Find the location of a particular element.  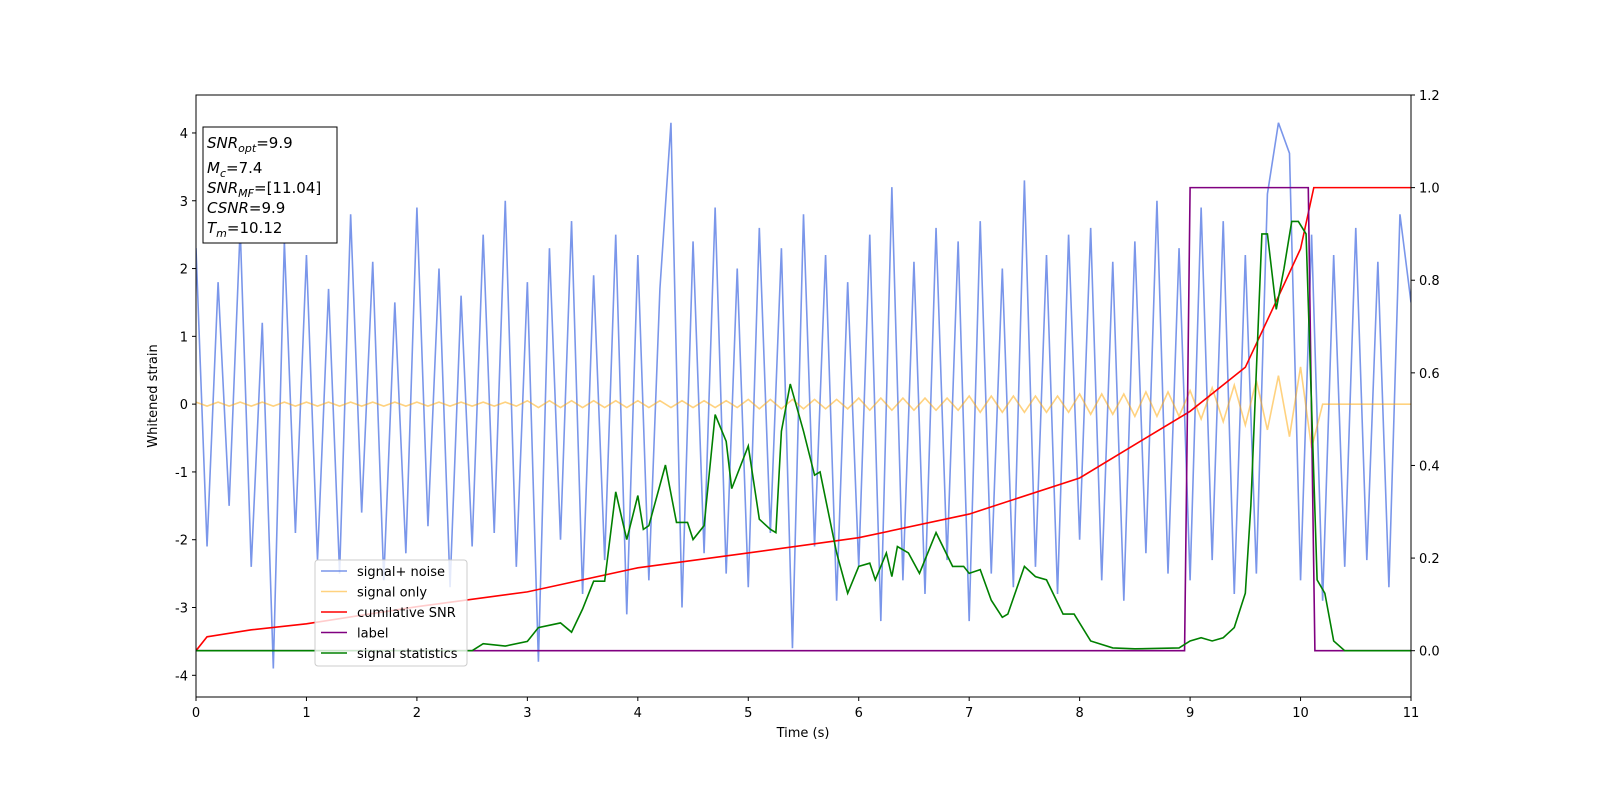

y-axis-label: Whitened strain is located at coordinates (153, 395).